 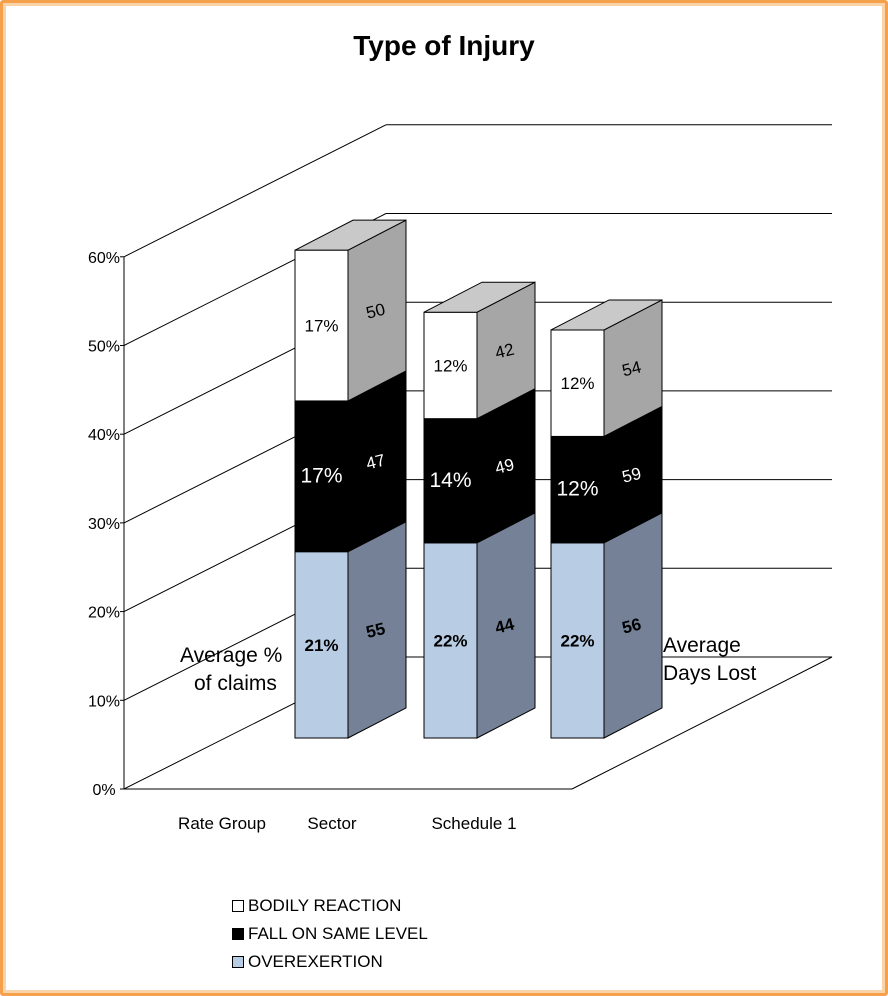 I want to click on bar-days-label: 55, so click(x=375, y=630).